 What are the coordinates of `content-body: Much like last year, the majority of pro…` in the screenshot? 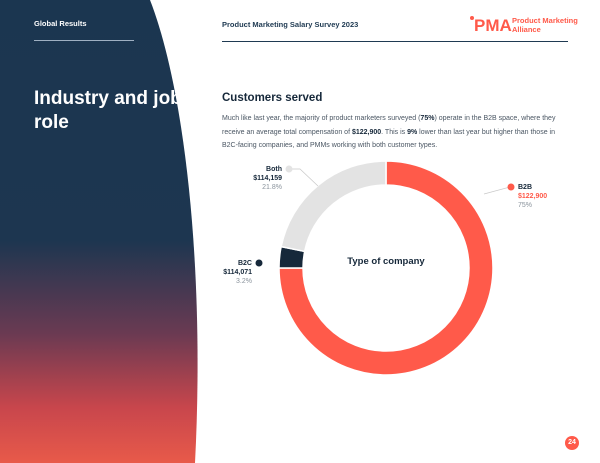 It's located at (389, 132).